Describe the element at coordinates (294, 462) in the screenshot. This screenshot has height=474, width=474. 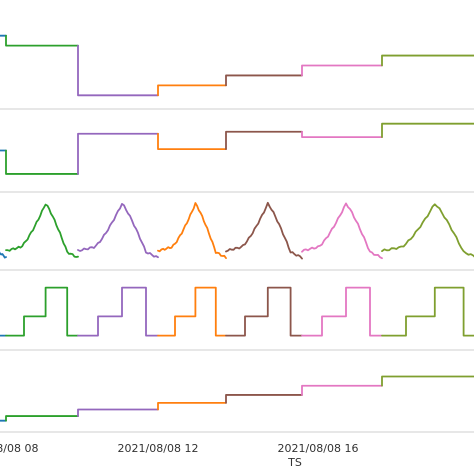
I see `x-axis-title: TS` at that location.